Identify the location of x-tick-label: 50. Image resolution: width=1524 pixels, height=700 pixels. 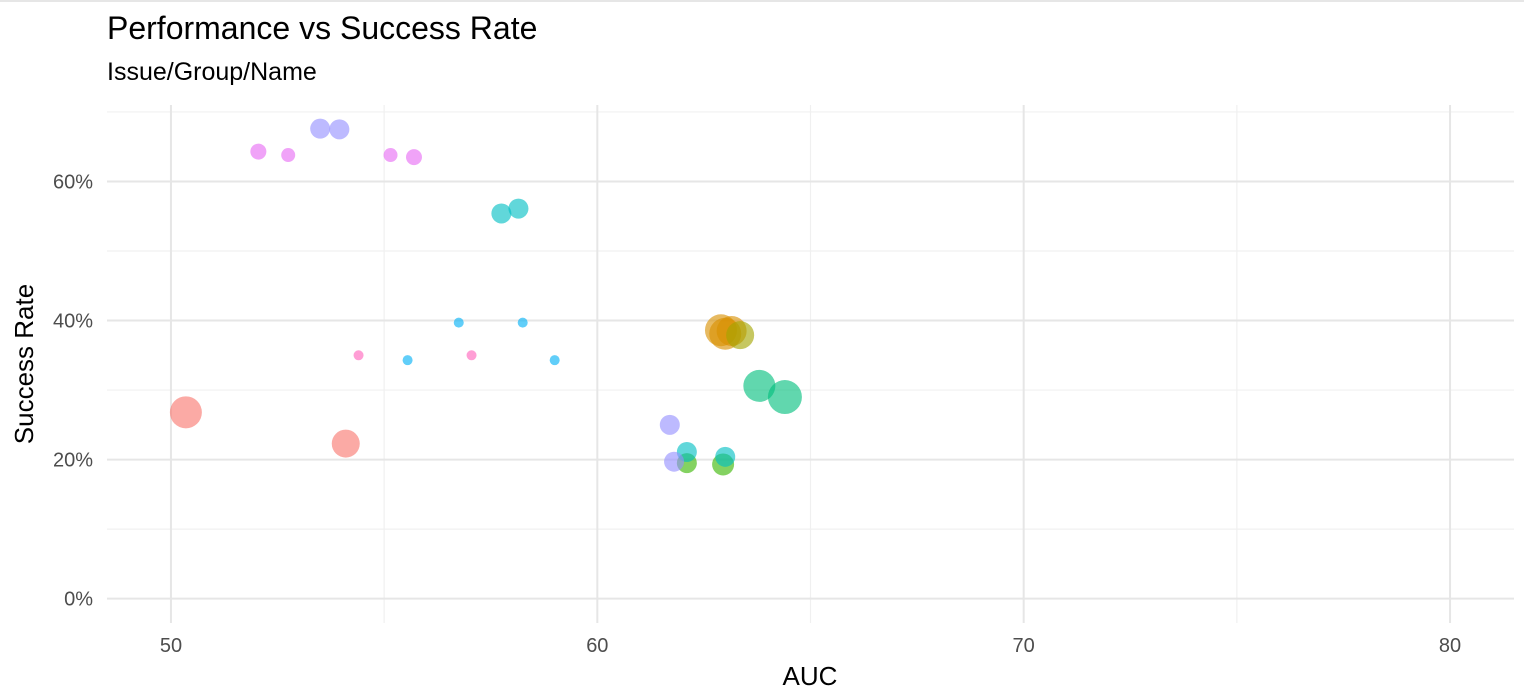
(171, 646).